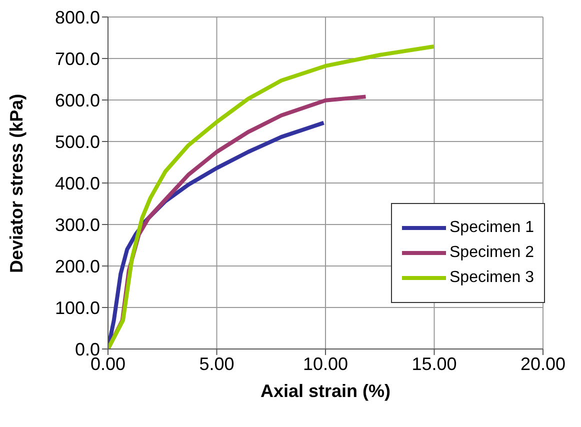  I want to click on y-tick-label: 300.0, so click(77, 224).